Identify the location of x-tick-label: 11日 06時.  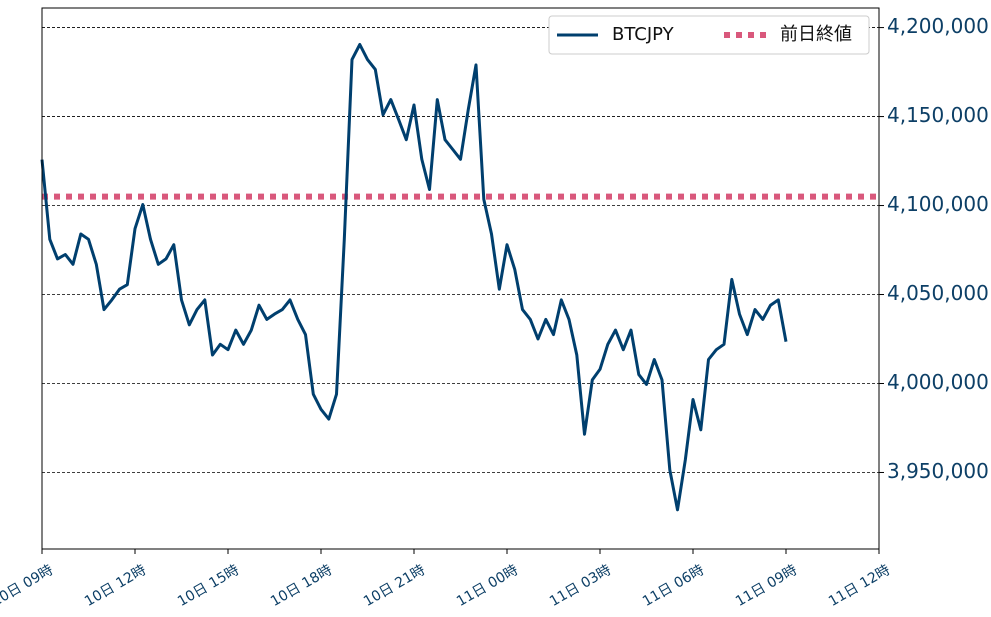
(673, 586).